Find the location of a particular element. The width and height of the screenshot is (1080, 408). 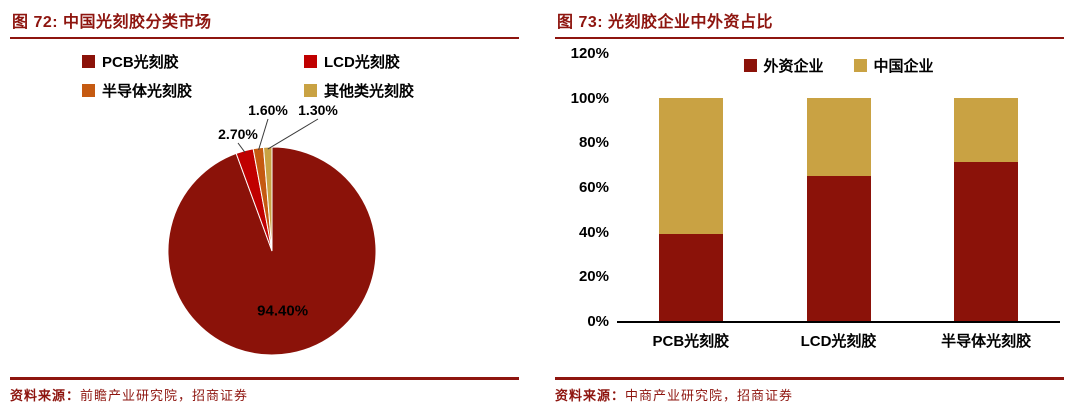

category-label: LCD光刻胶 is located at coordinates (838, 341).